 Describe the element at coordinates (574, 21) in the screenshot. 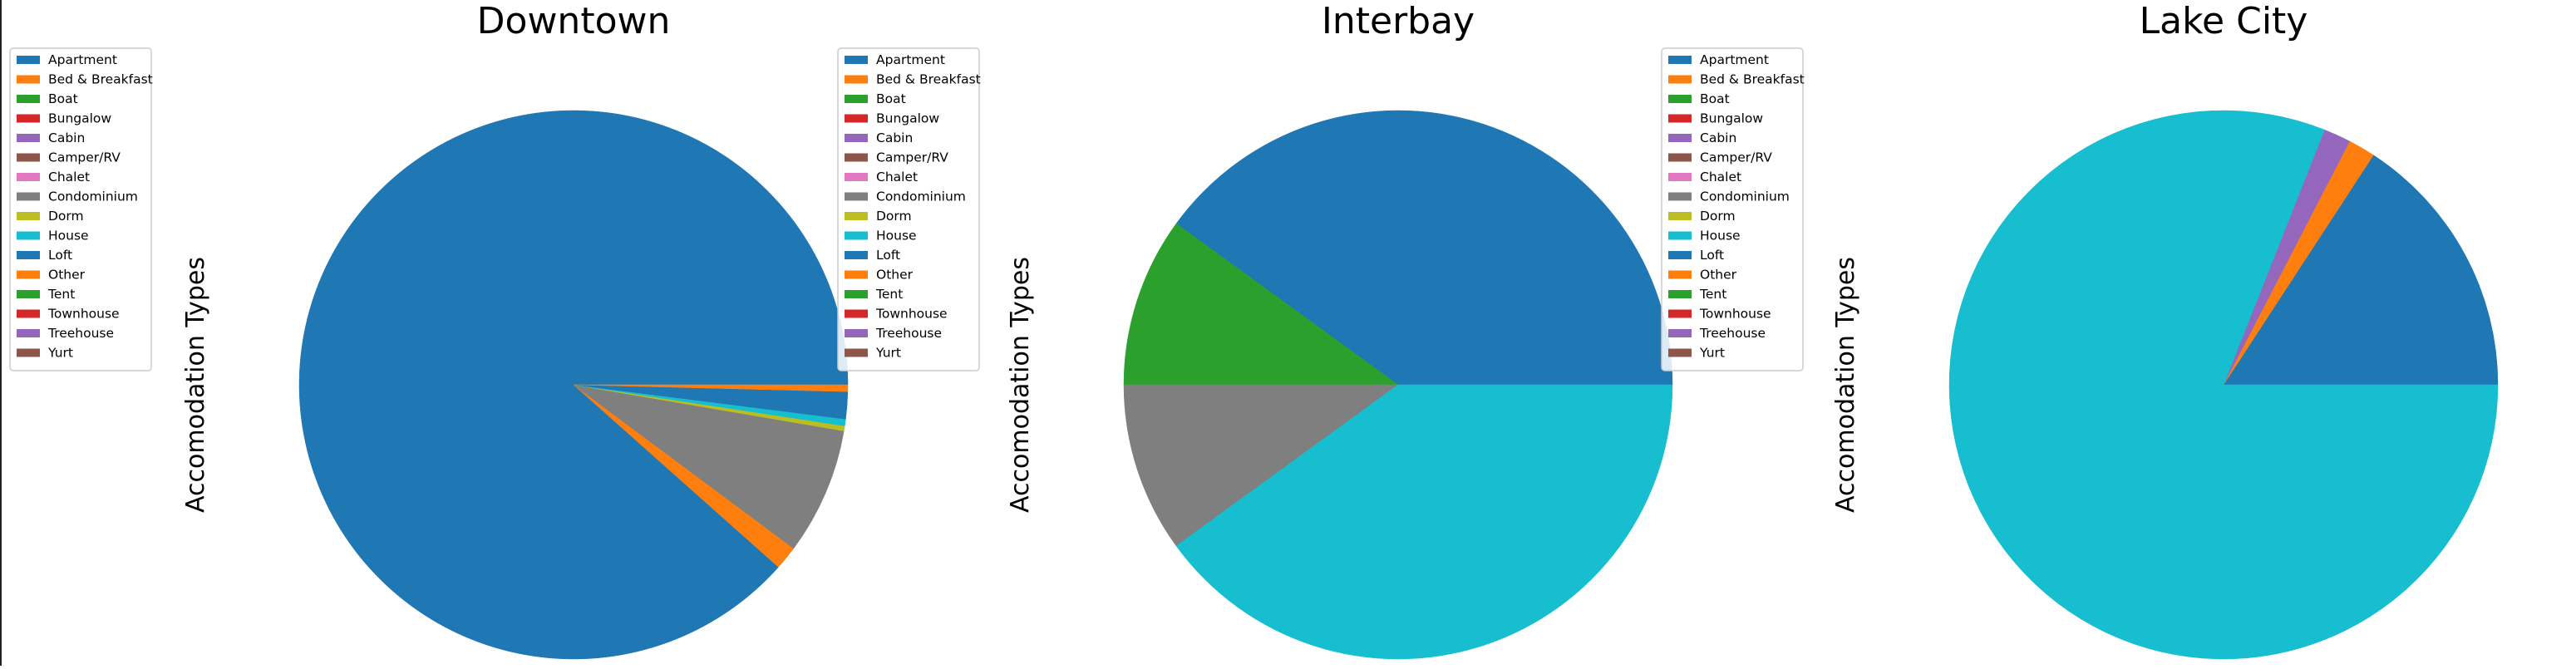

I see `chart-title: Downtown` at that location.